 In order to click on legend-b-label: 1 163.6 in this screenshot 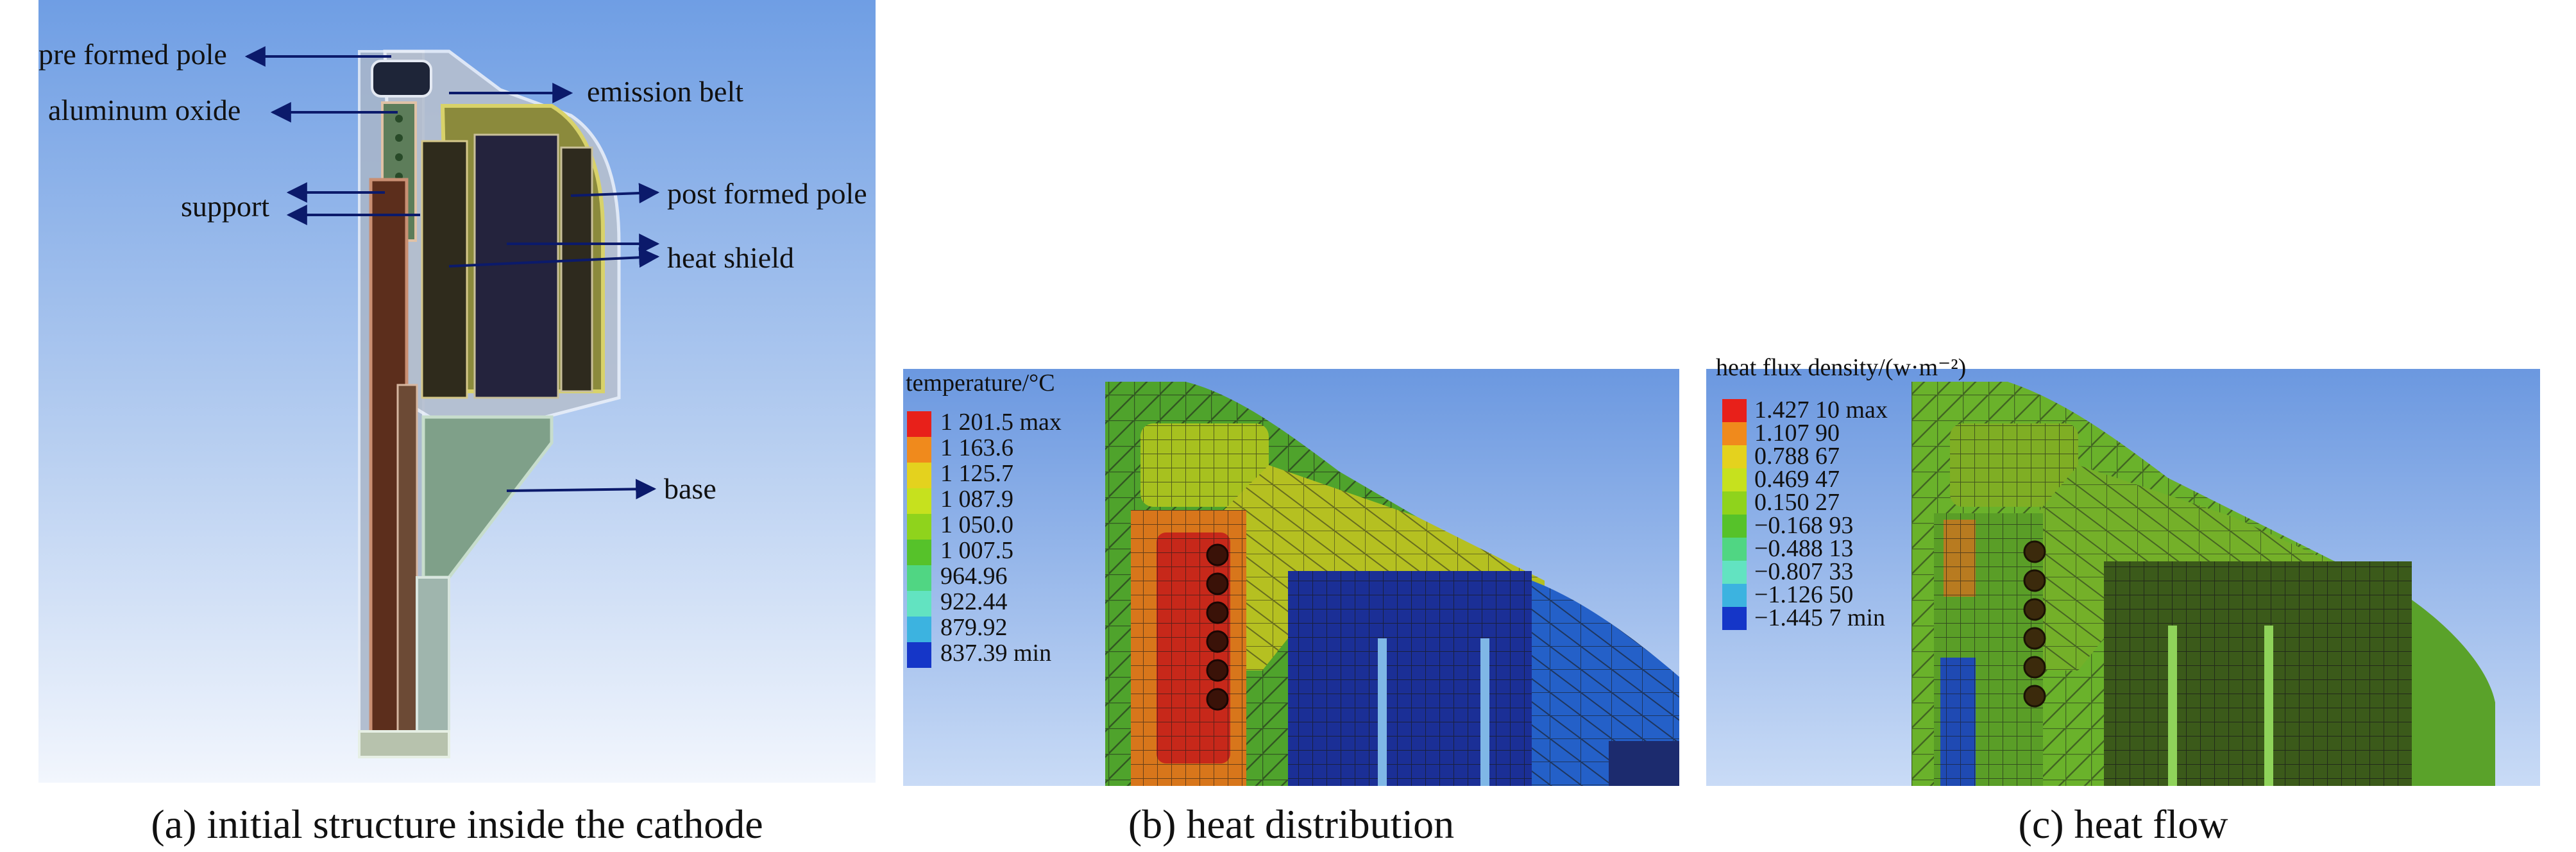, I will do `click(976, 447)`.